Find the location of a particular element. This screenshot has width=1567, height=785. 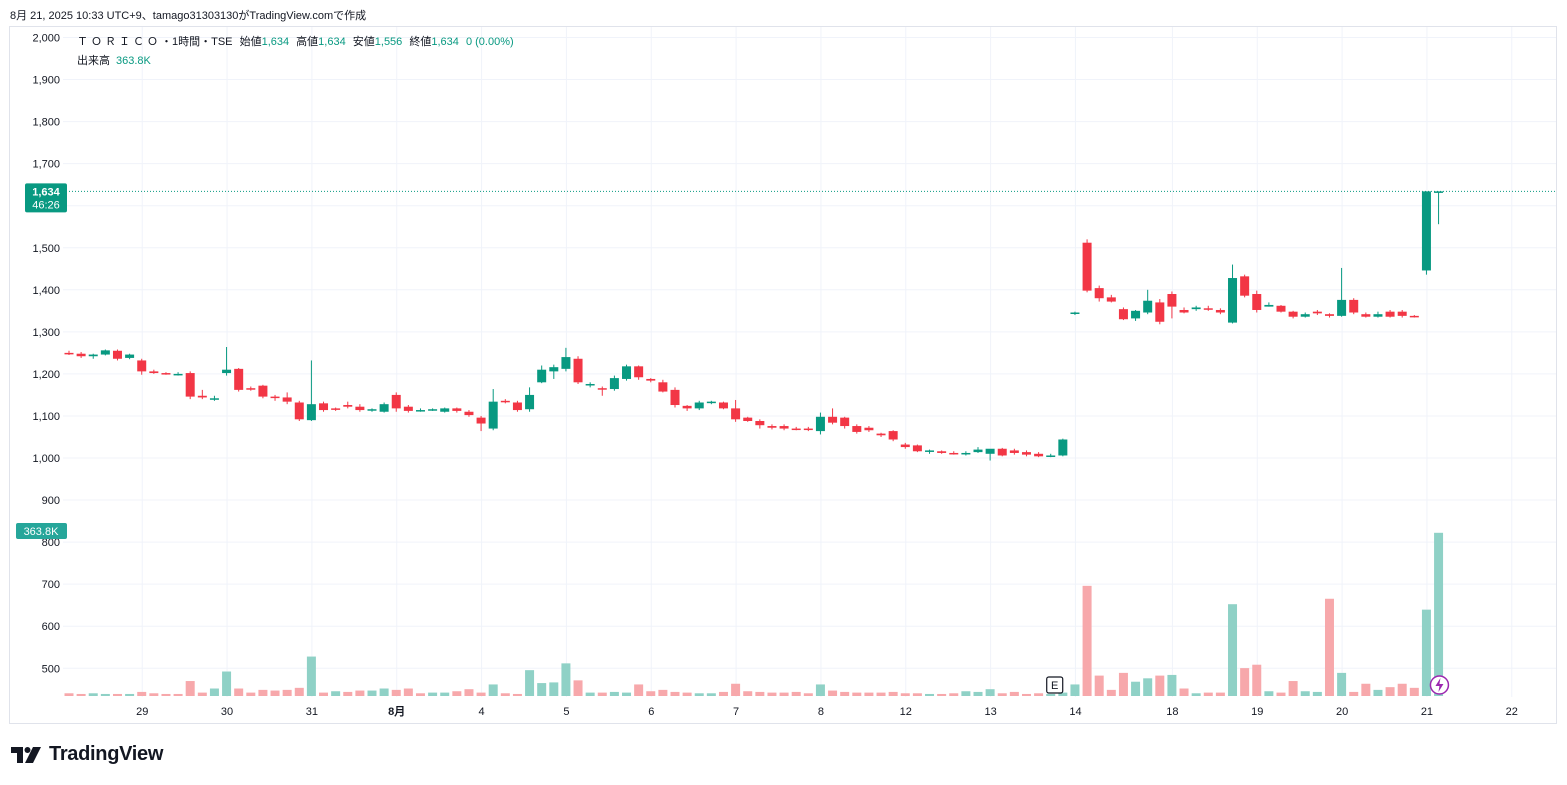

y-tick-label: 2,000 is located at coordinates (46, 39).